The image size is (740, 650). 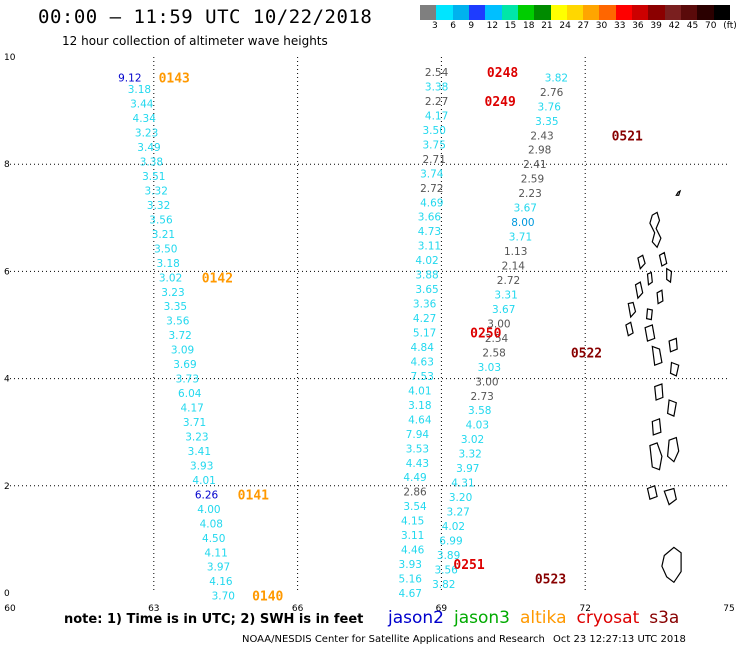 What do you see at coordinates (500, 102) in the screenshot?
I see `pass-time-label: 0249` at bounding box center [500, 102].